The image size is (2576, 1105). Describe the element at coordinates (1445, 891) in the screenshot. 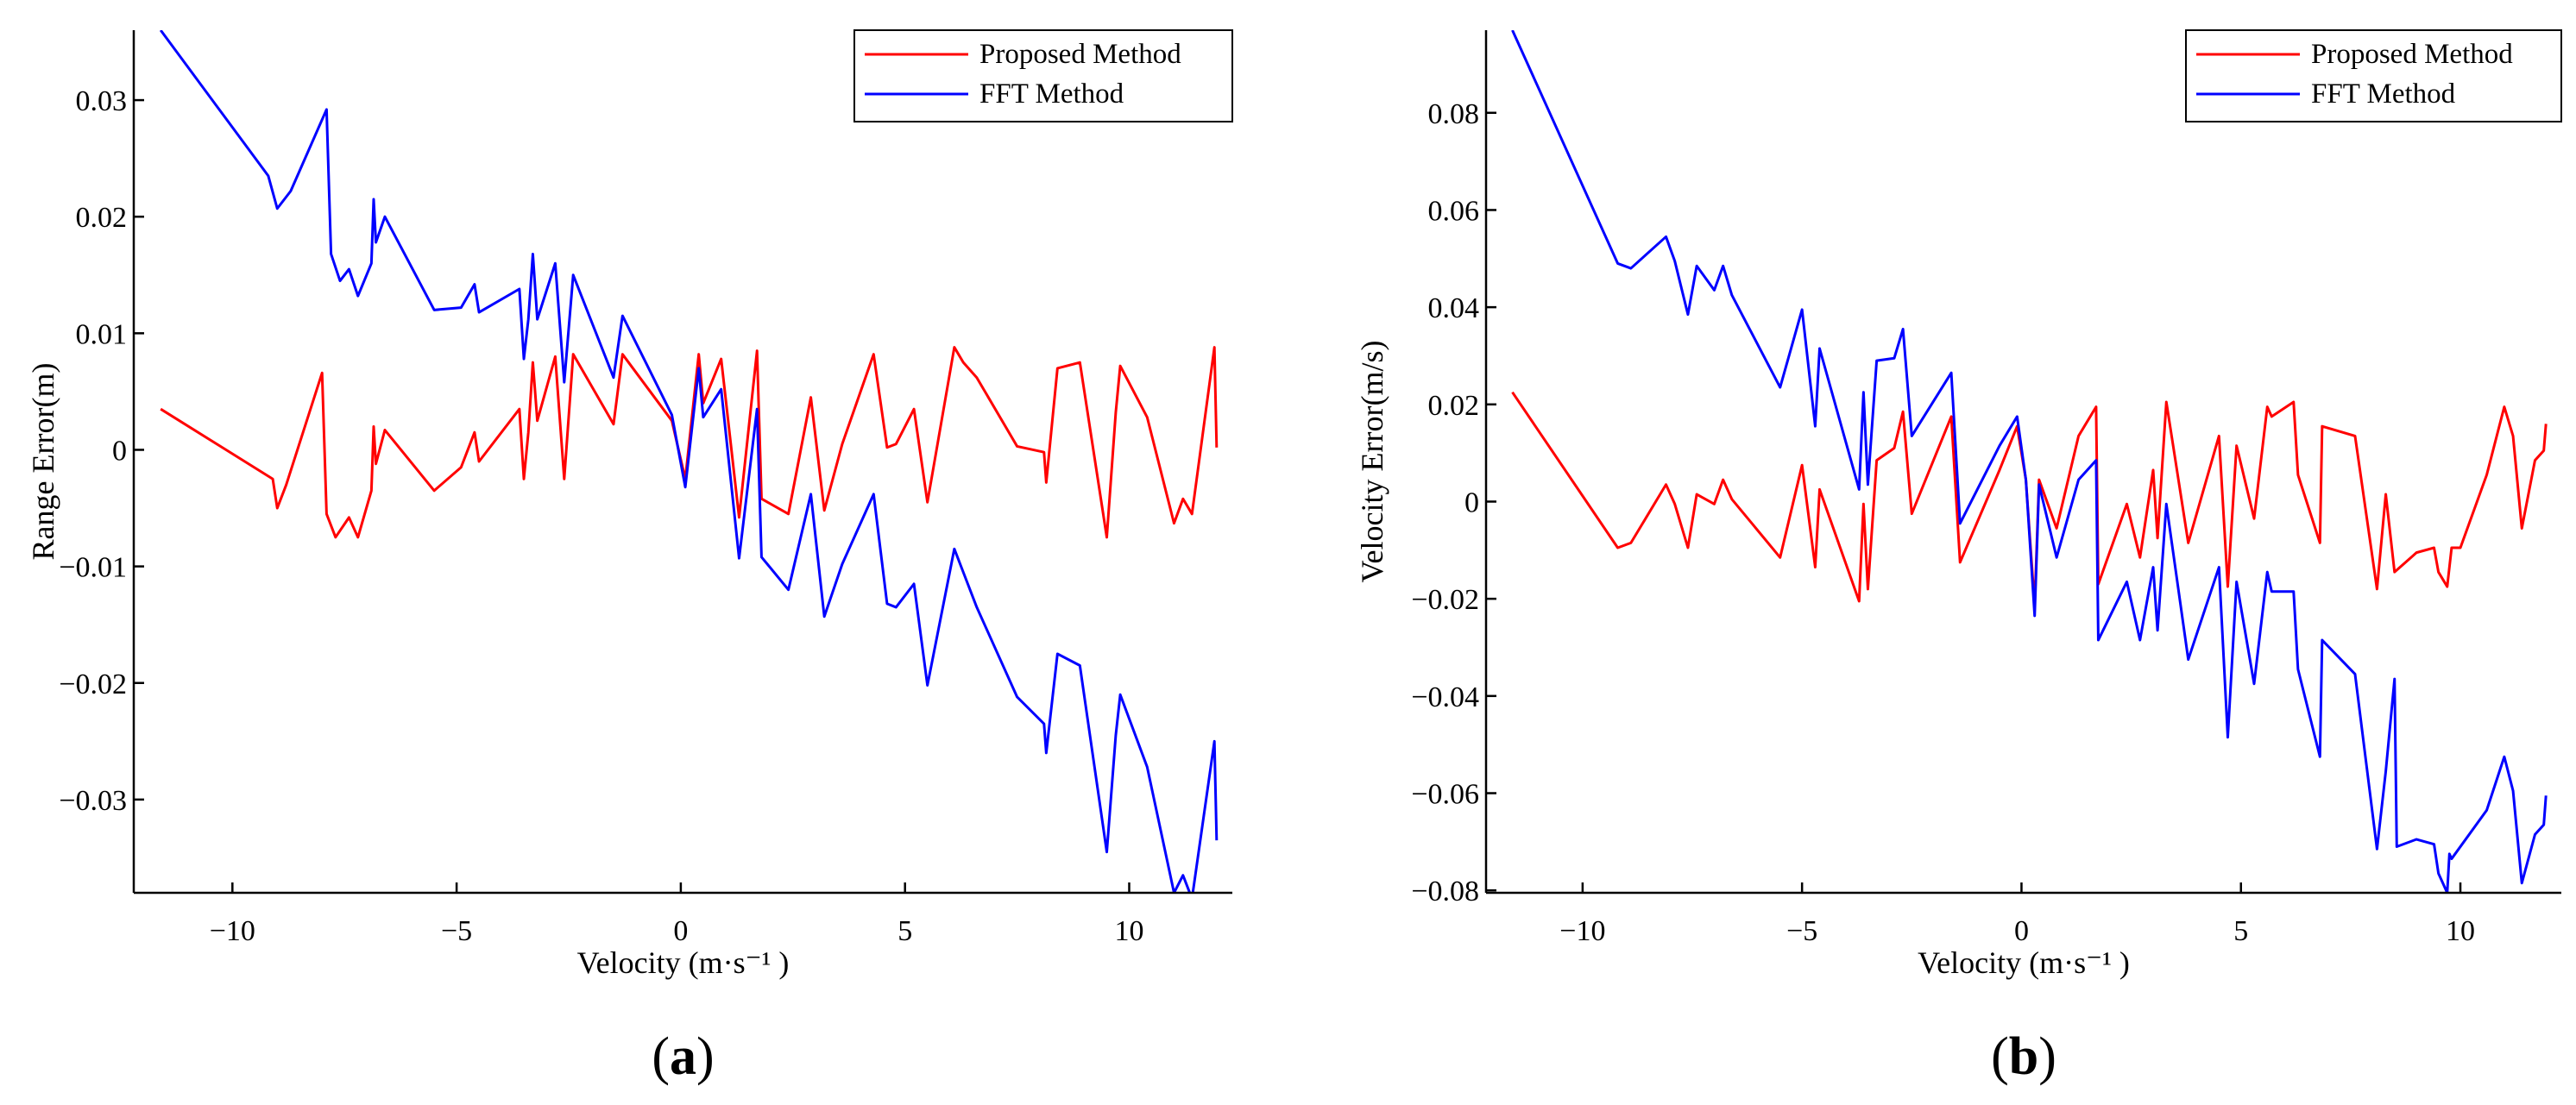

I see `y-tick-label: −0.08` at that location.